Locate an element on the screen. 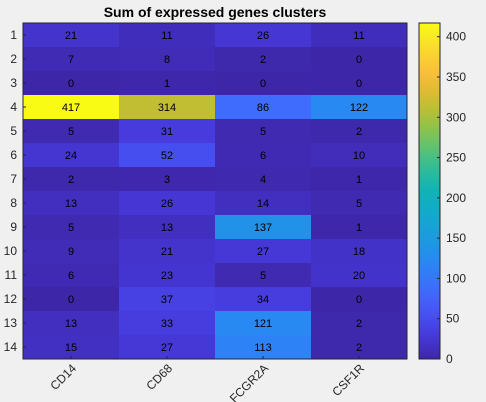  y-tick-label: 2 is located at coordinates (13, 59).